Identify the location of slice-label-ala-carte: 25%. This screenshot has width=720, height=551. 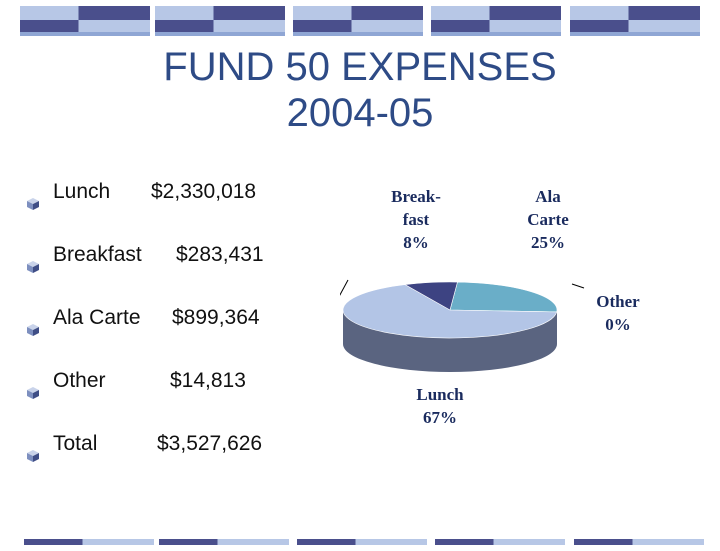
(548, 242).